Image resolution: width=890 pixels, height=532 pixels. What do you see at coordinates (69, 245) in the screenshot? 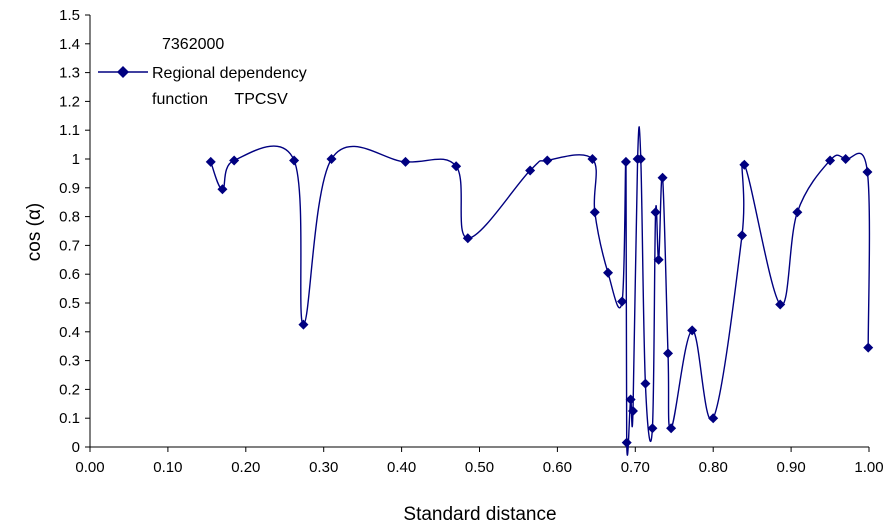
I see `y-tick-label: 0.7` at bounding box center [69, 245].